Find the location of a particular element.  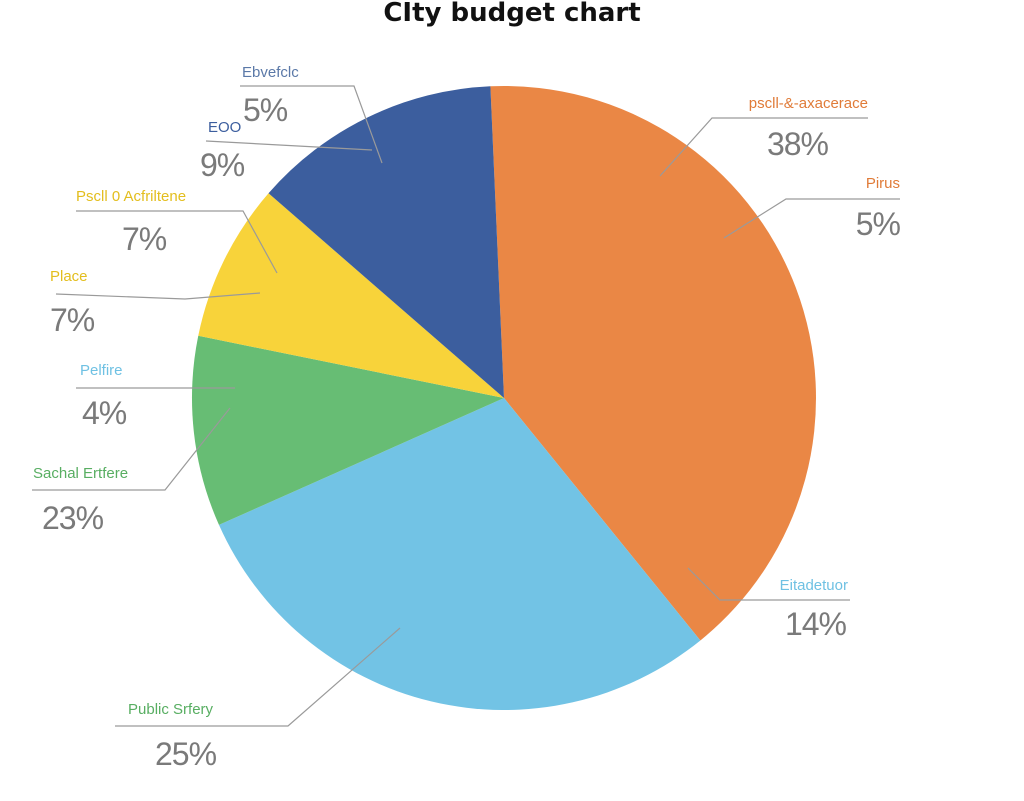

slice-label: Ebvefclc is located at coordinates (270, 72).